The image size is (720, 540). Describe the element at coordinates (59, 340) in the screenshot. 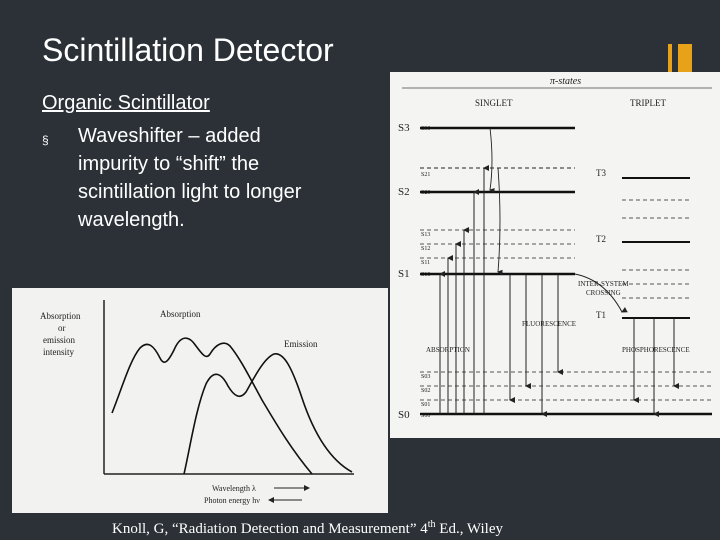

I see `ylabel-line-3: emission` at that location.